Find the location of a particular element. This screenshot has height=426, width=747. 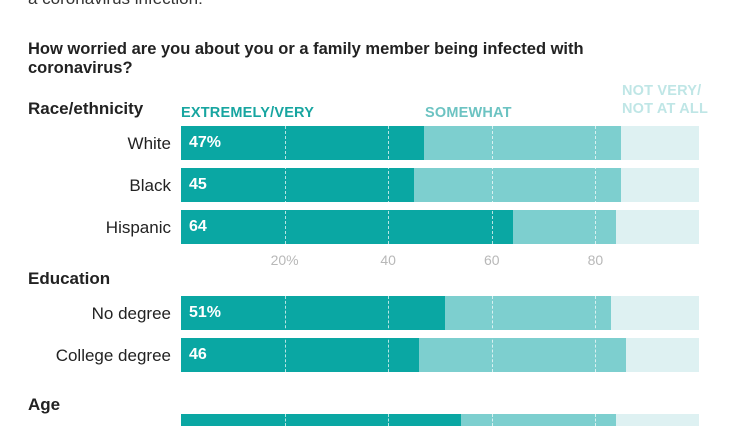

legend-extremely-very: EXTREMELY/VERY is located at coordinates (248, 113).